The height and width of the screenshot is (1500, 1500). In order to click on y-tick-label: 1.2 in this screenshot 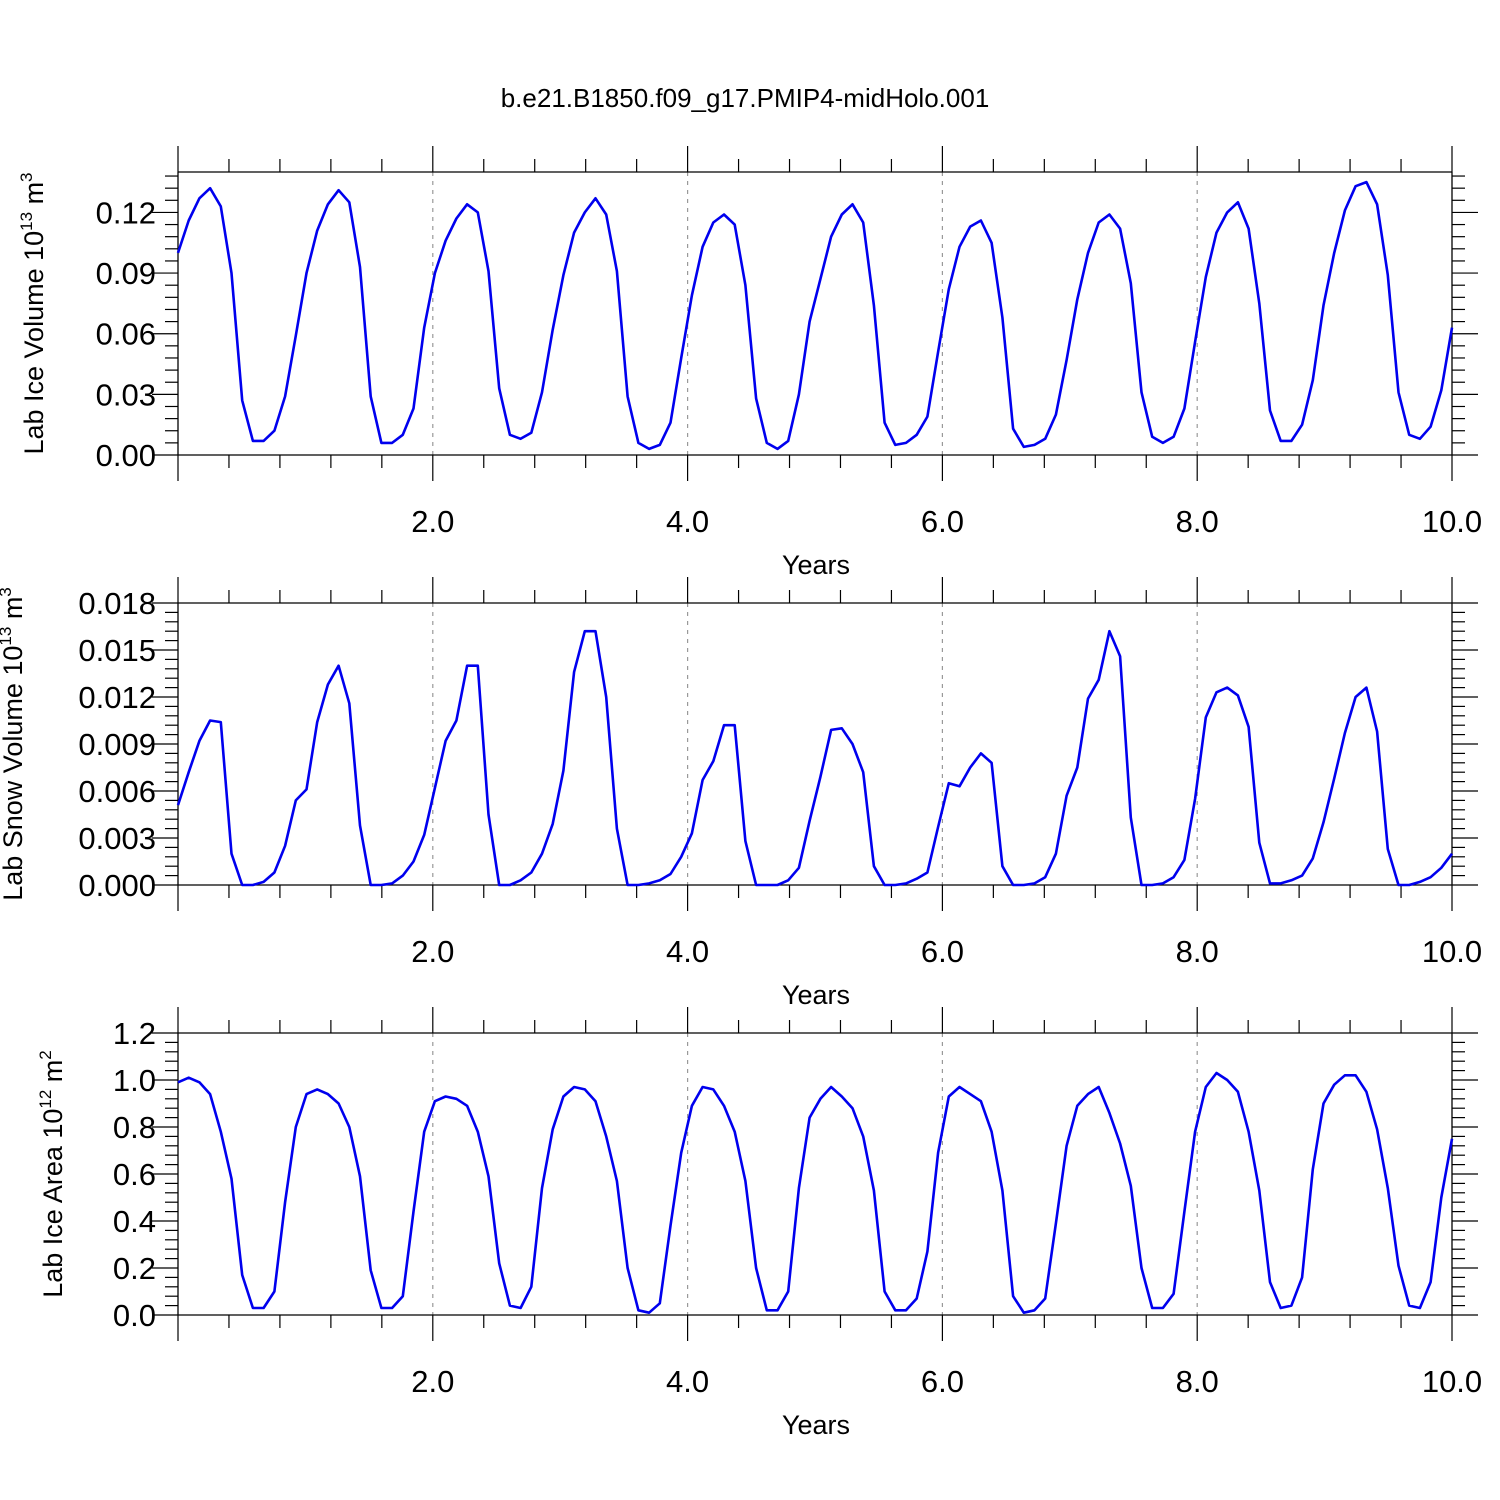, I will do `click(134, 1033)`.